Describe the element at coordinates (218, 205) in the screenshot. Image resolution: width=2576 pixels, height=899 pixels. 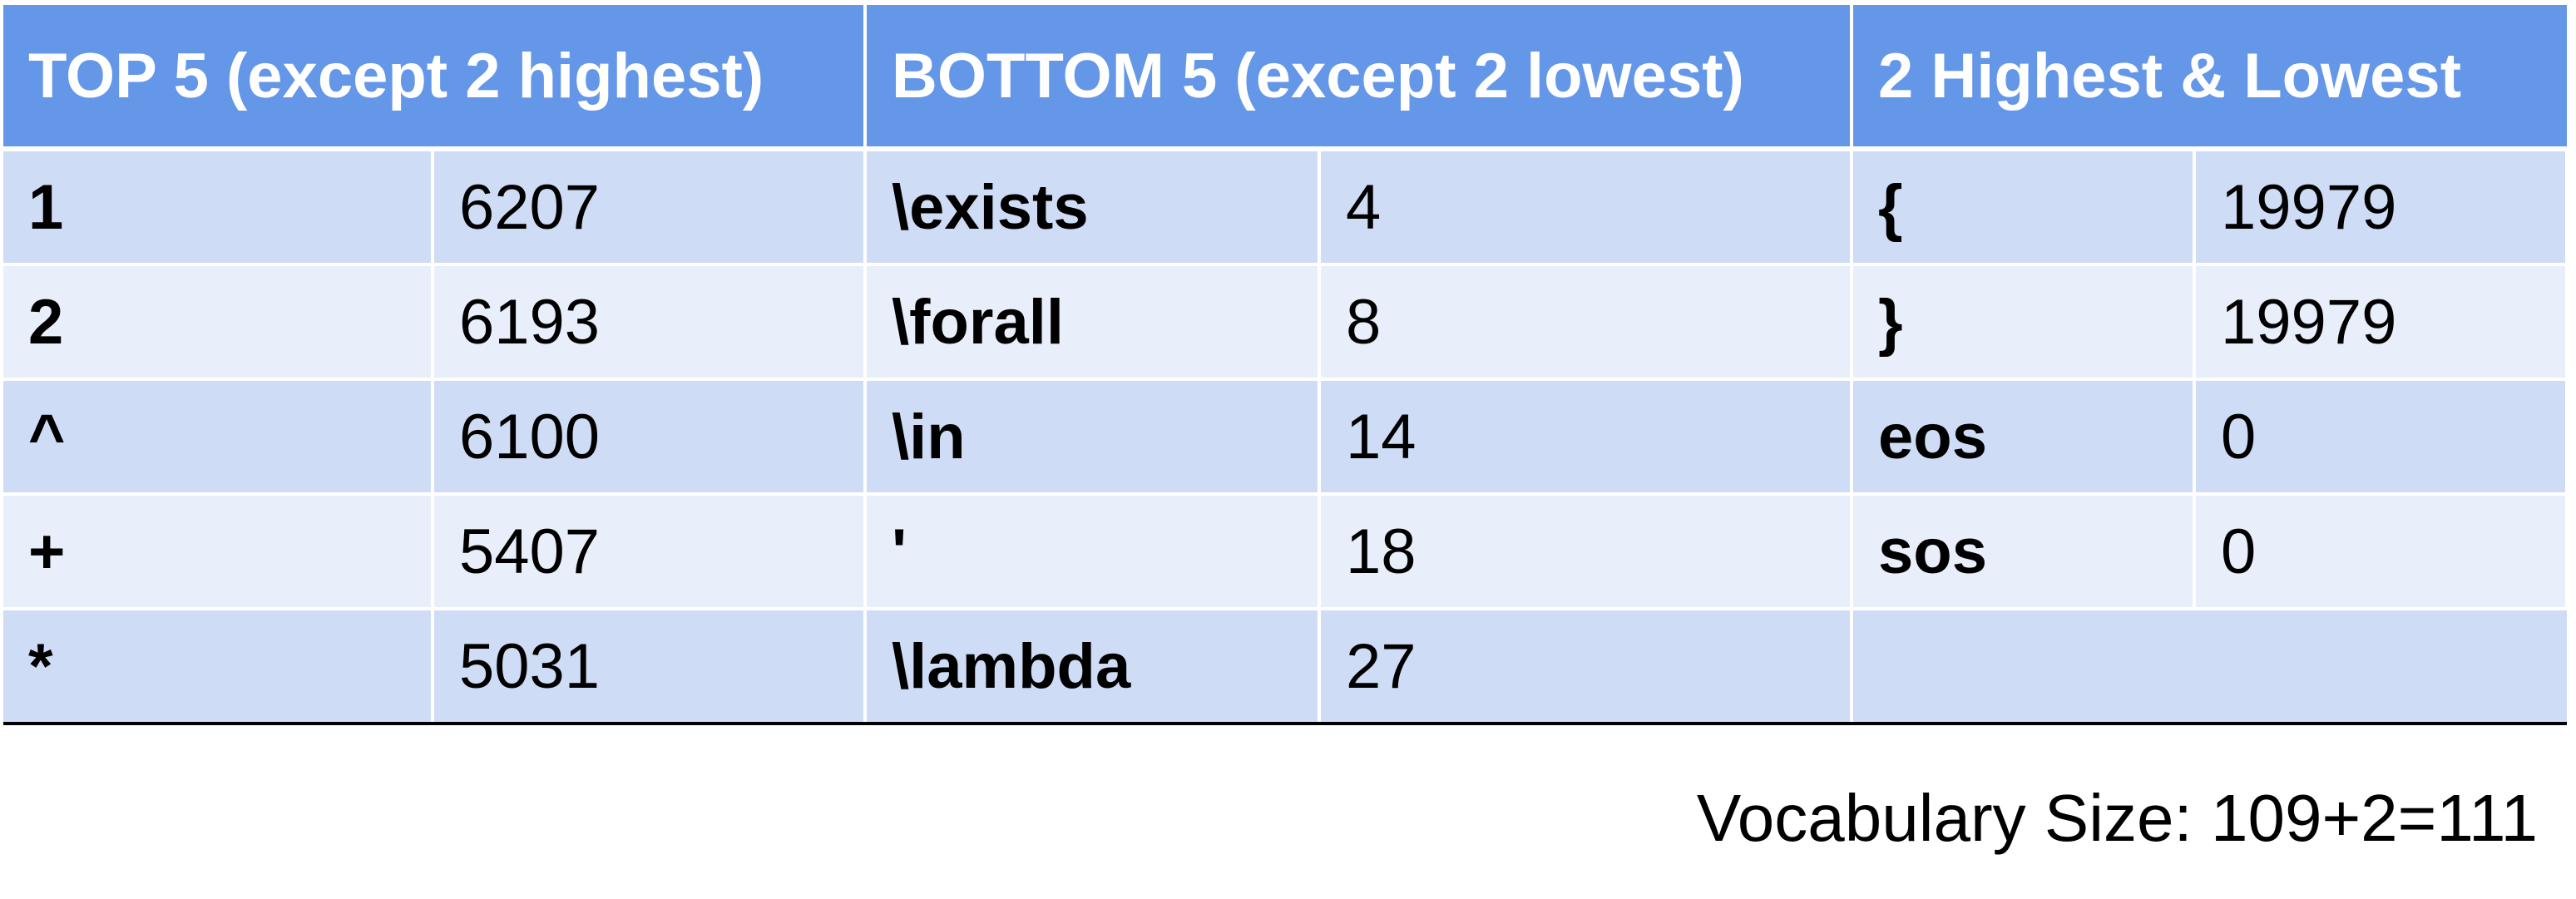
I see `top-token: 1` at that location.